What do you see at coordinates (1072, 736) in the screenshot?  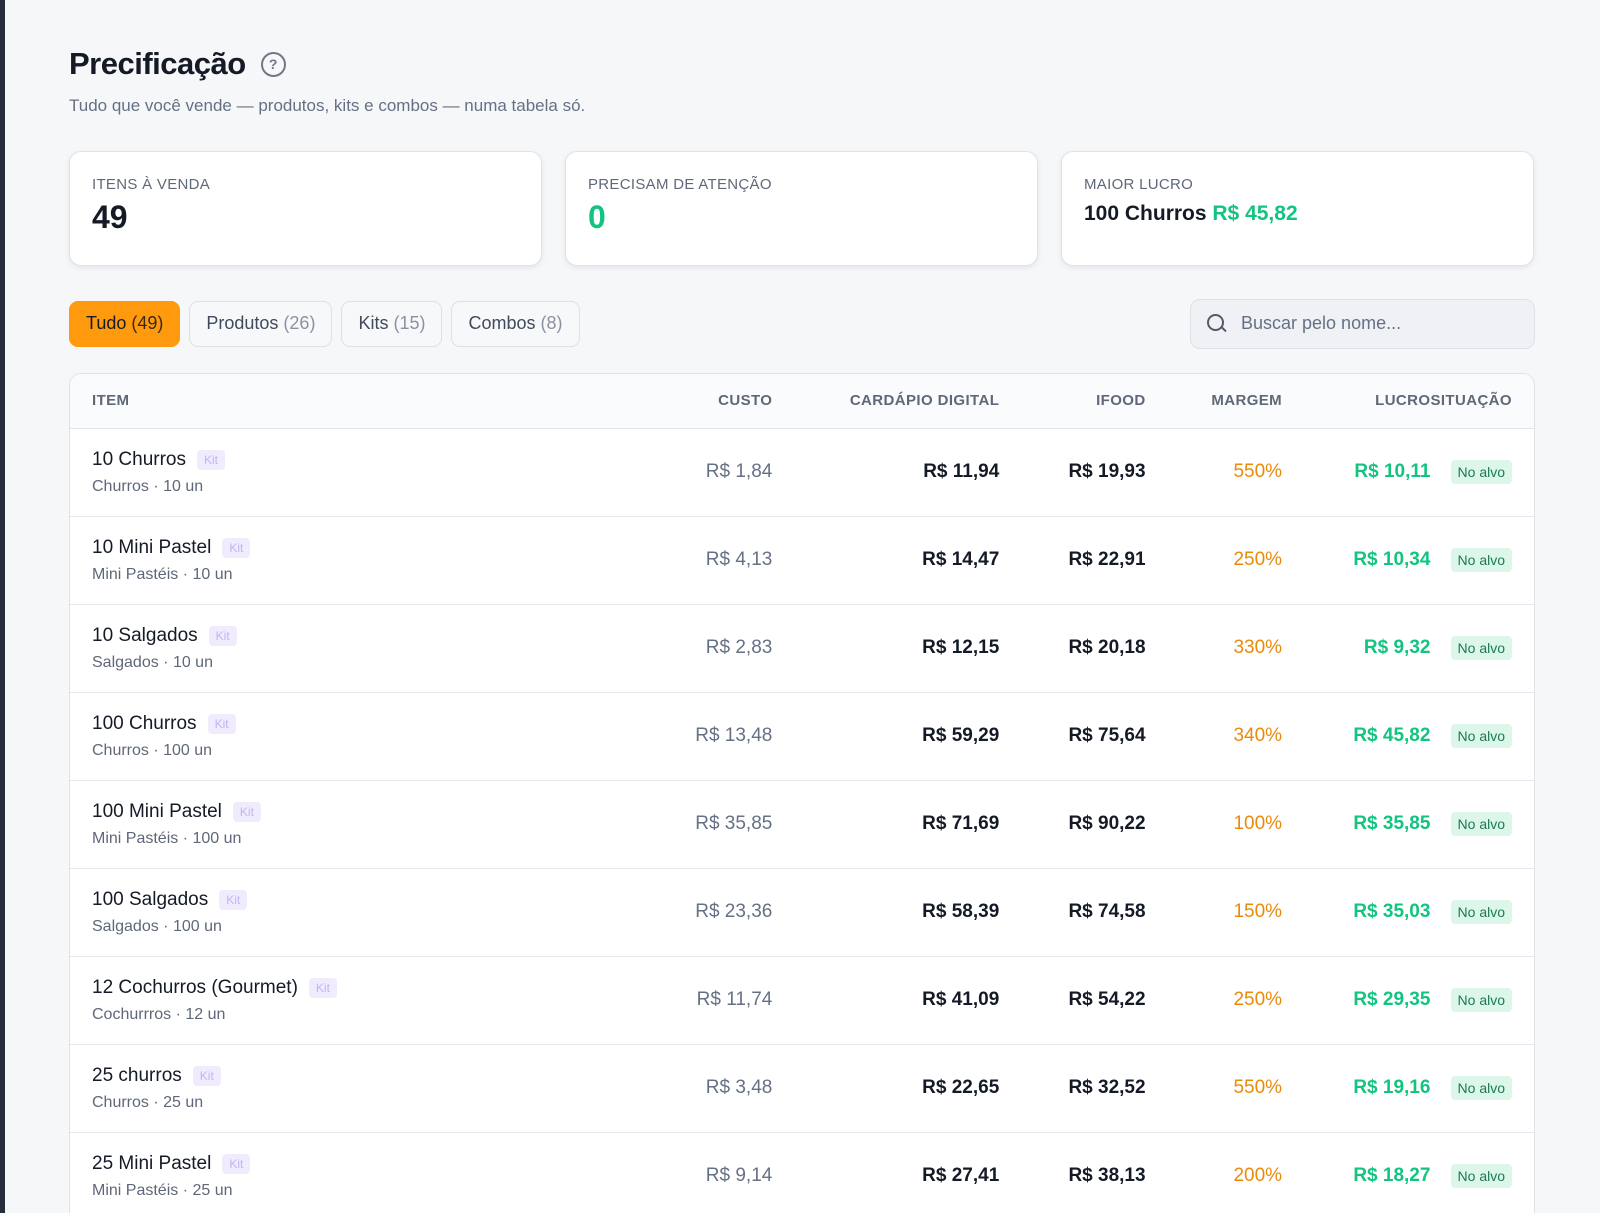 I see `ifood-price-cell: R$ 75,64` at bounding box center [1072, 736].